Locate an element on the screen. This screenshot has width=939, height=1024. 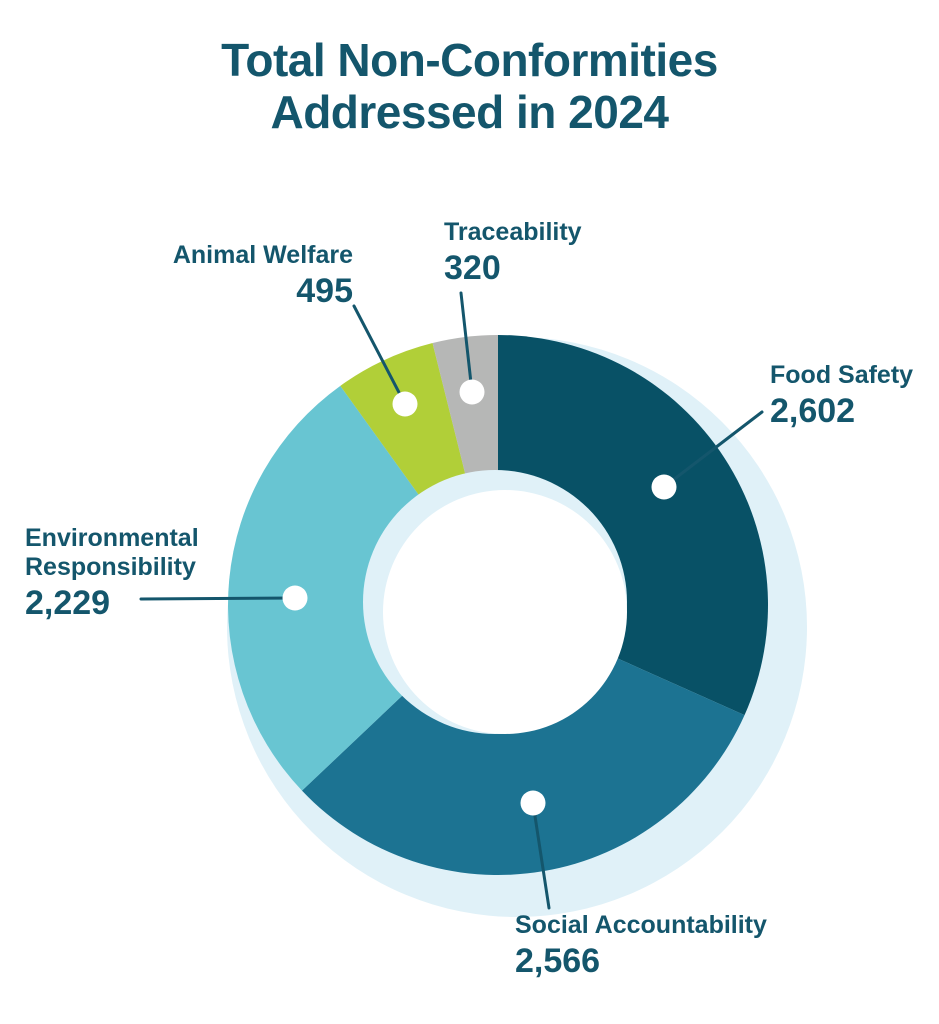
label-food-safety-value: 2,602 is located at coordinates (813, 411).